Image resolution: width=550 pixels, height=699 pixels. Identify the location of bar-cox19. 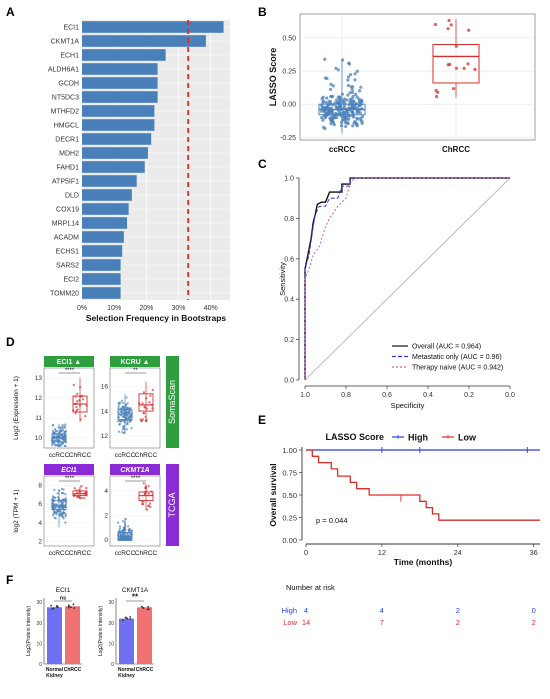
(105, 209).